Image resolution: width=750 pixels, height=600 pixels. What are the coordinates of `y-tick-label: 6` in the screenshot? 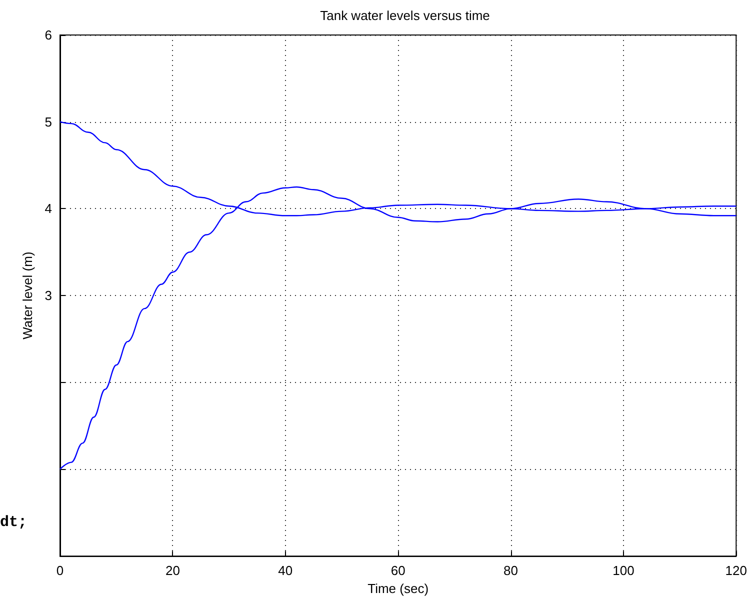 It's located at (48, 35).